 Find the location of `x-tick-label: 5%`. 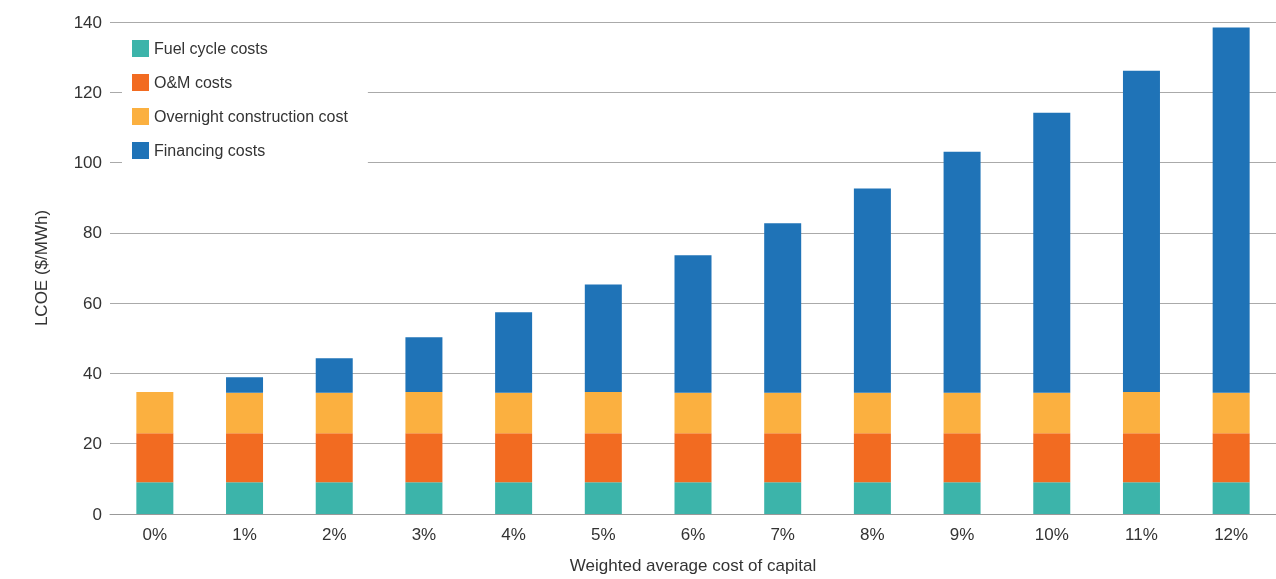

x-tick-label: 5% is located at coordinates (603, 534).